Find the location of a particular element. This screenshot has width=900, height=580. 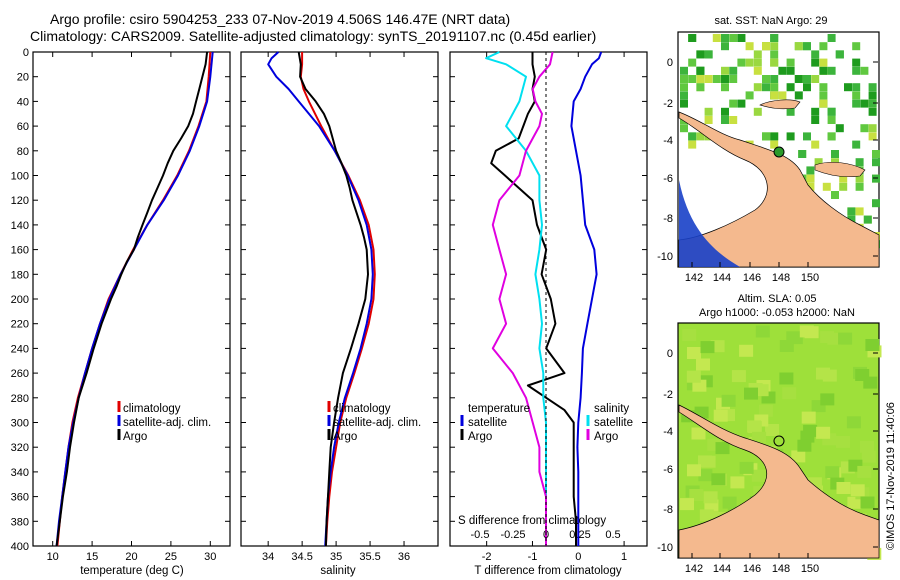

t-diff-xlabel: T difference from climatology is located at coordinates (547, 571).